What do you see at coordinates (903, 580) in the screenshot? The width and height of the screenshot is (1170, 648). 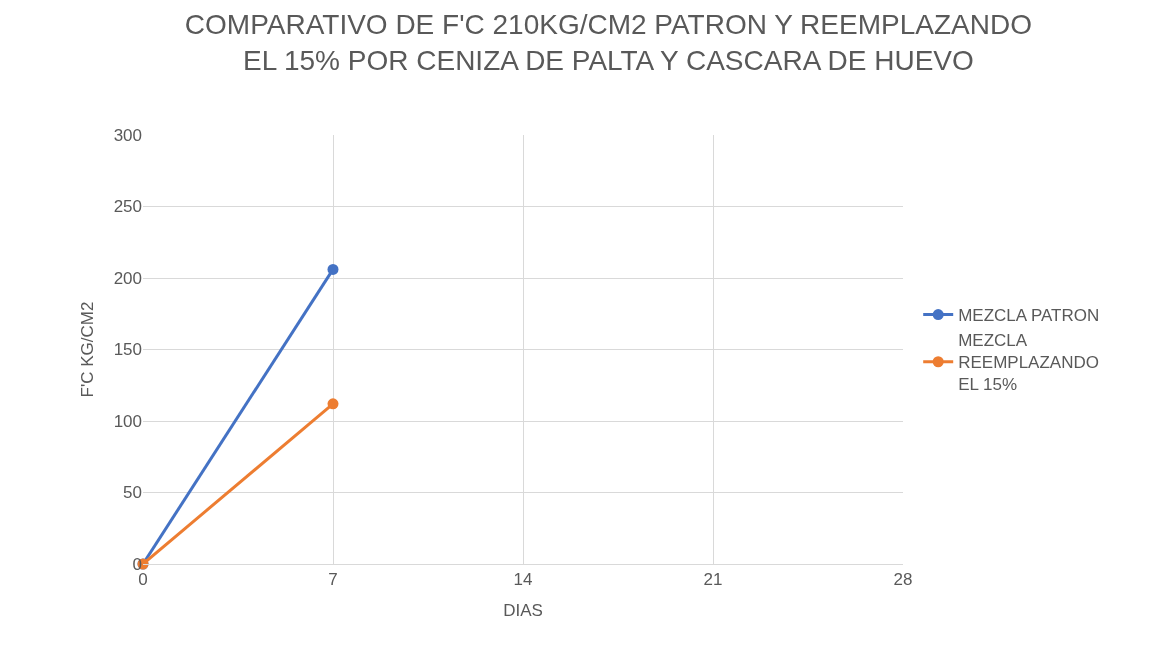 I see `x-tick-label: 28` at bounding box center [903, 580].